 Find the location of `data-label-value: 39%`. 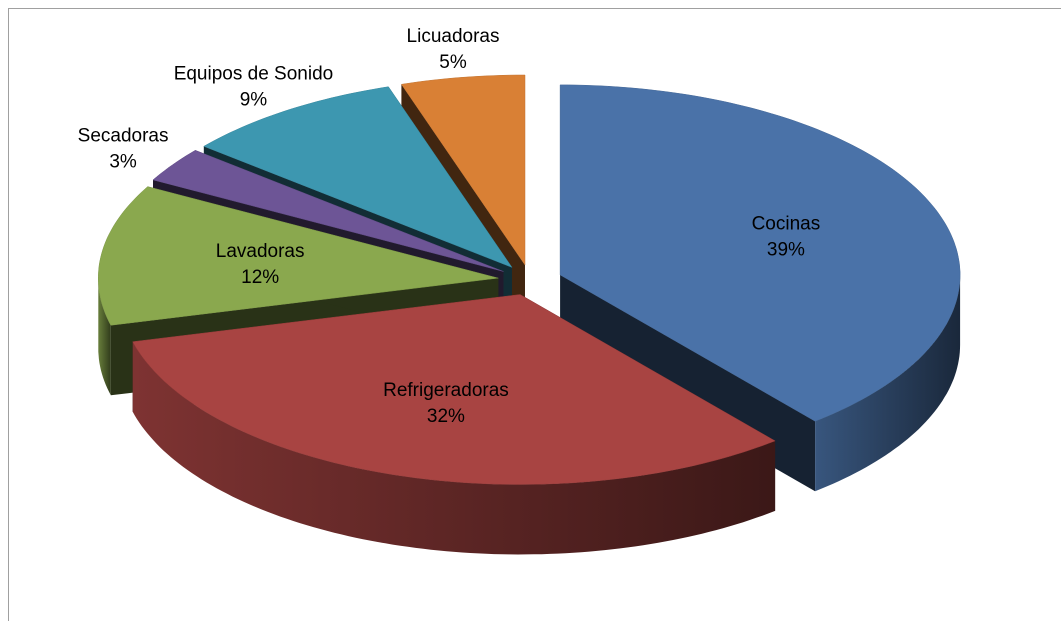

data-label-value: 39% is located at coordinates (786, 249).